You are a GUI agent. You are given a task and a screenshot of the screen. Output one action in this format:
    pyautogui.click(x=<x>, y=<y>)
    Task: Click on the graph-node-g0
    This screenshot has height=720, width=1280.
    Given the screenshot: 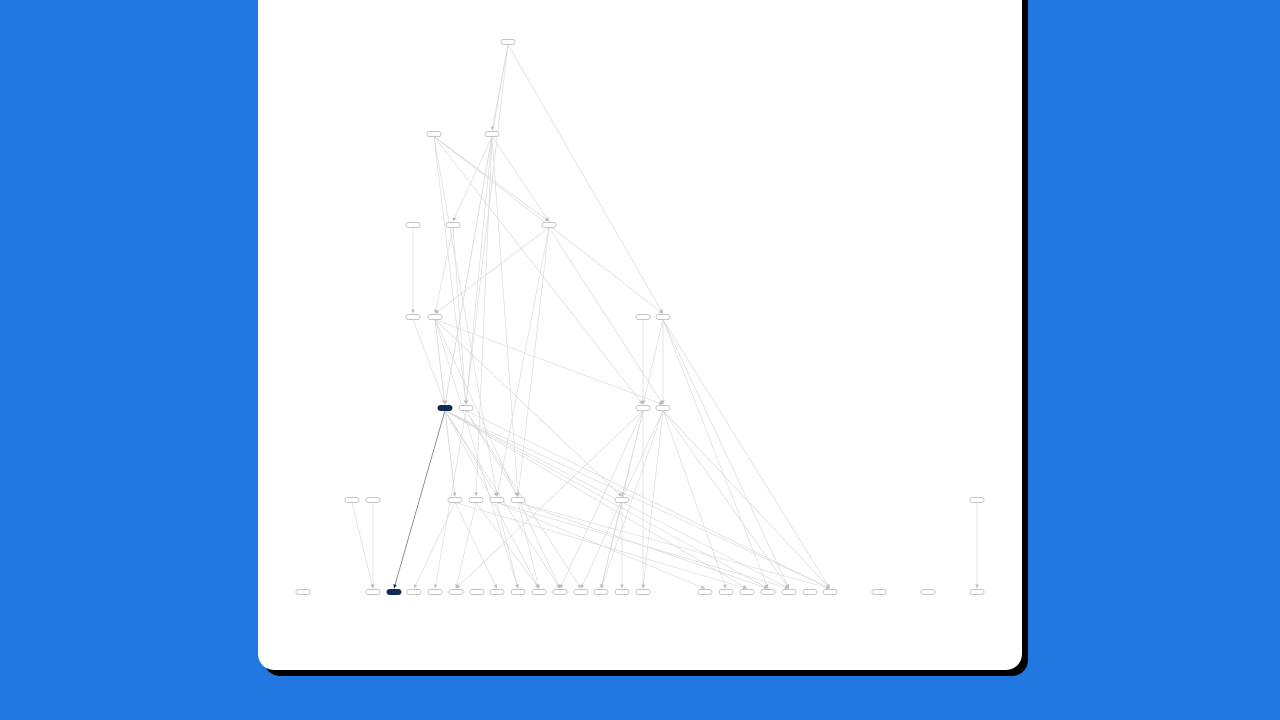 What is the action you would take?
    pyautogui.click(x=303, y=592)
    